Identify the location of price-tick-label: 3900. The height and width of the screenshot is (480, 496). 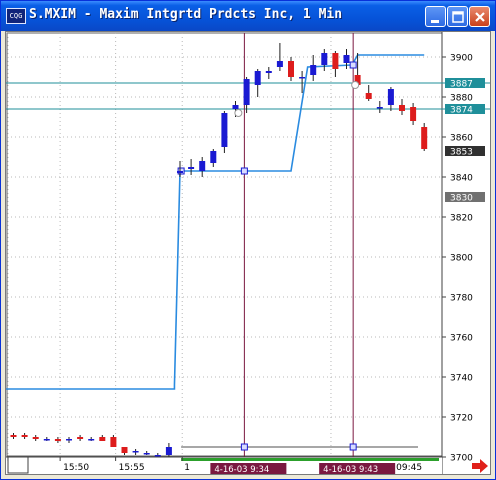
(461, 59).